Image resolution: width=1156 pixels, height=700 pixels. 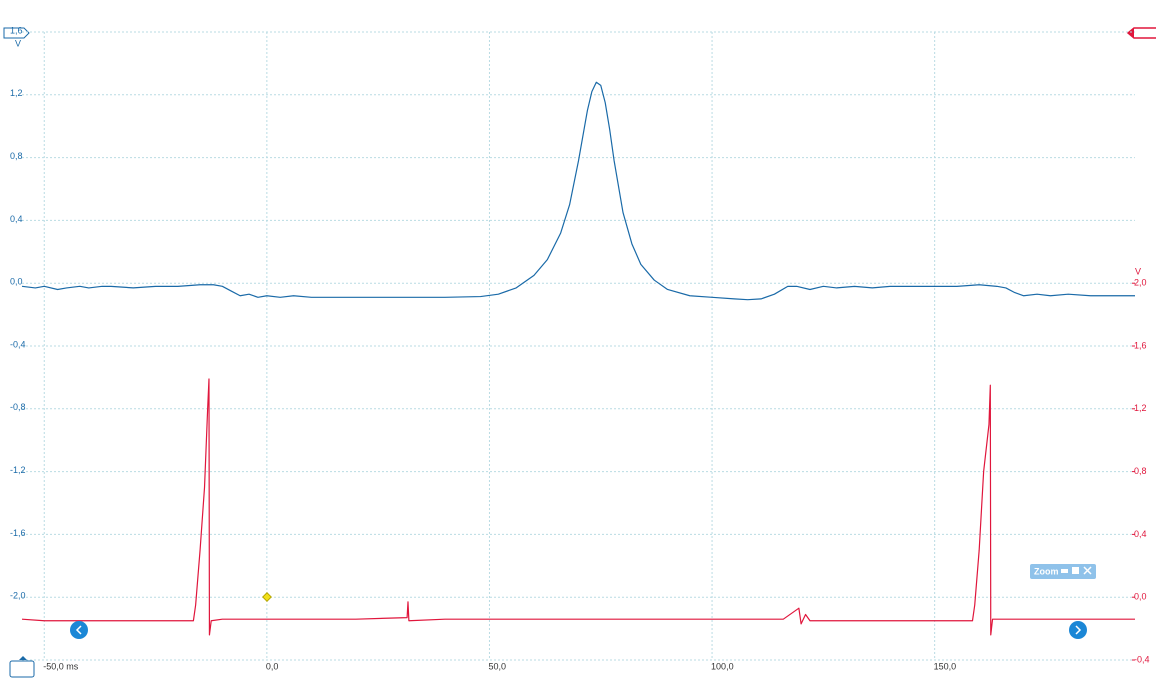 I want to click on axis-control, so click(x=22, y=669).